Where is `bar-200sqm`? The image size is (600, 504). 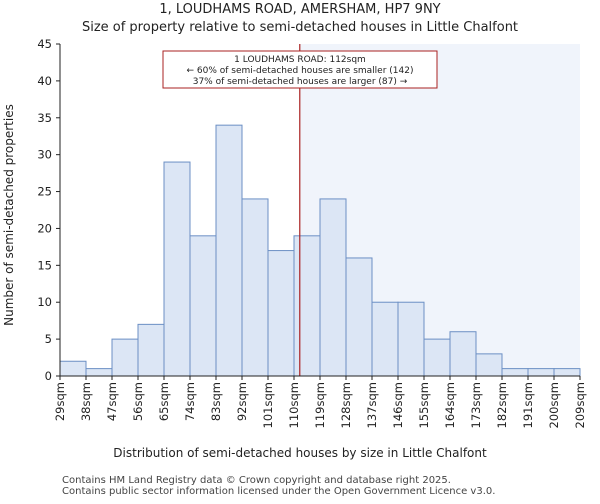
bar-200sqm is located at coordinates (567, 372).